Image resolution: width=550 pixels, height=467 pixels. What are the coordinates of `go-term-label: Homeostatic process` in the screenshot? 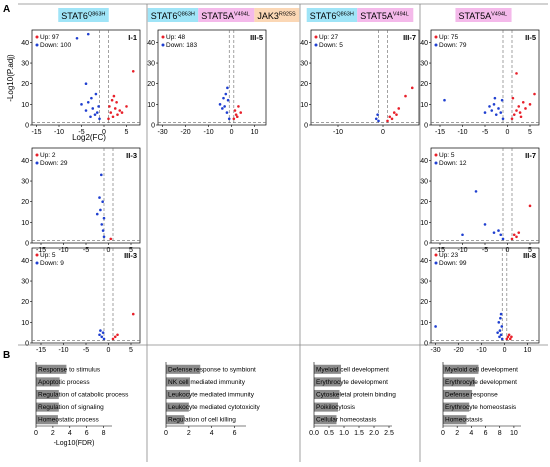 It's located at (68, 420).